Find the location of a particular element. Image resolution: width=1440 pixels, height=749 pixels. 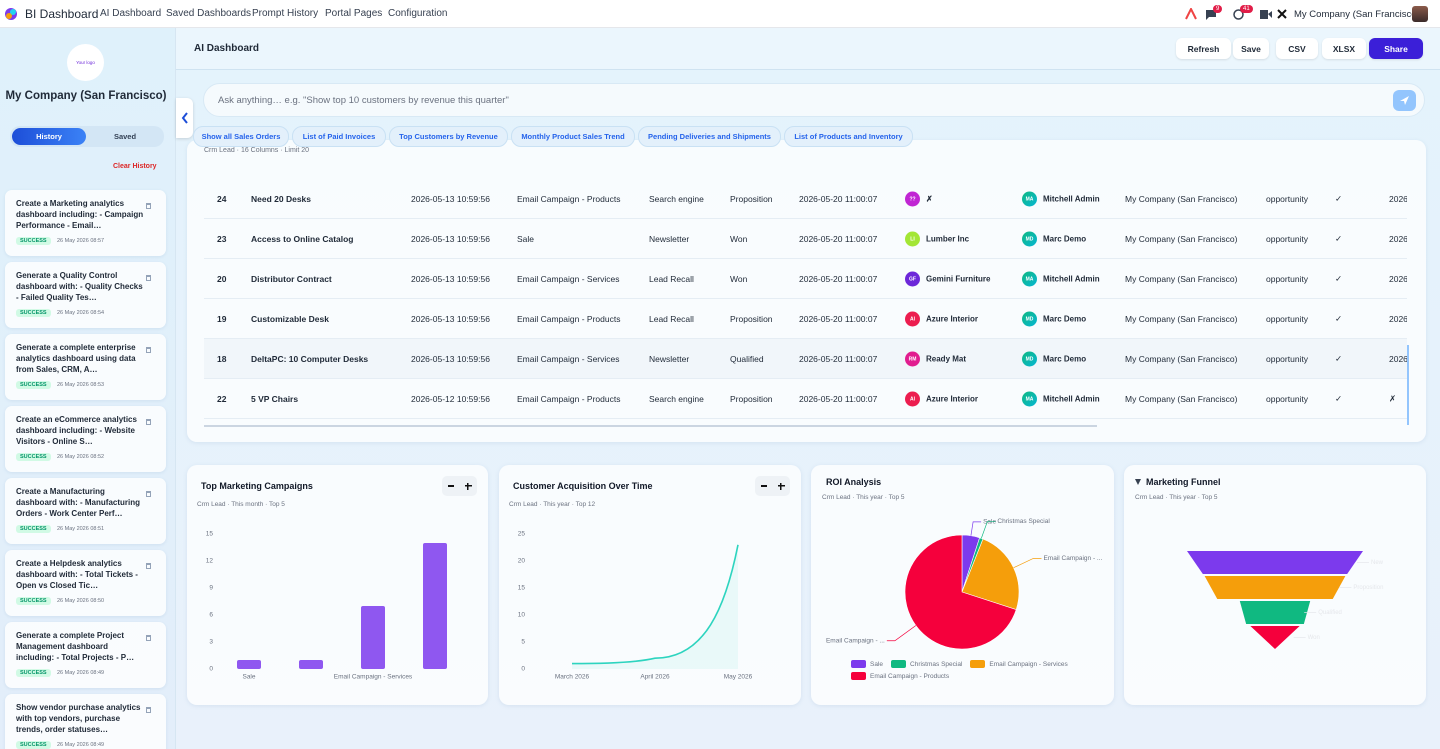

table-cell: Search engine is located at coordinates (676, 199).